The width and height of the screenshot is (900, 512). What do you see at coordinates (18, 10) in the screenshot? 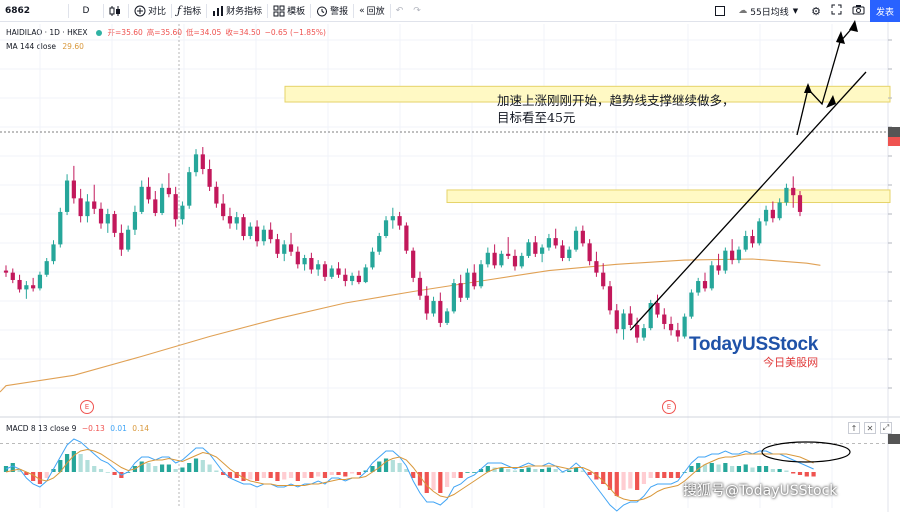
I see `symbol-input: 6862` at bounding box center [18, 10].